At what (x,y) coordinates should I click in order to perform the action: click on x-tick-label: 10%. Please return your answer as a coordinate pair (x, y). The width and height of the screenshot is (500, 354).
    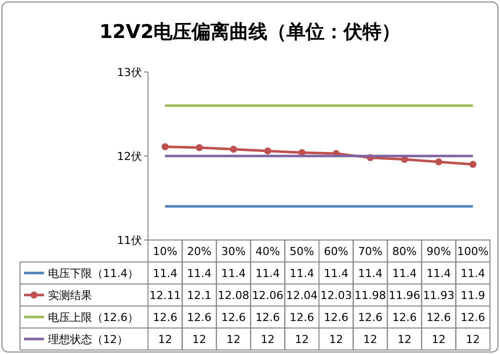
    Looking at the image, I should click on (165, 251).